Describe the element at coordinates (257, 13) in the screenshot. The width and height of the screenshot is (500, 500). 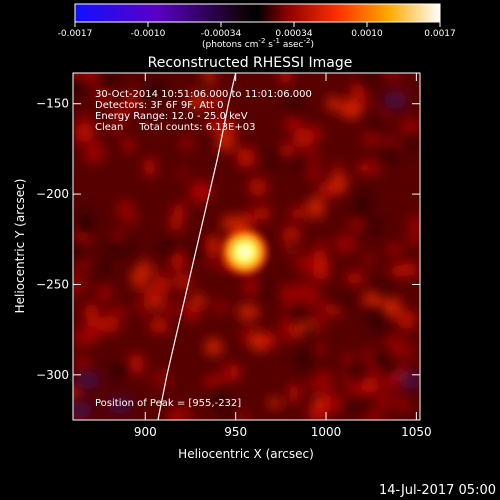
I see `colorbar` at that location.